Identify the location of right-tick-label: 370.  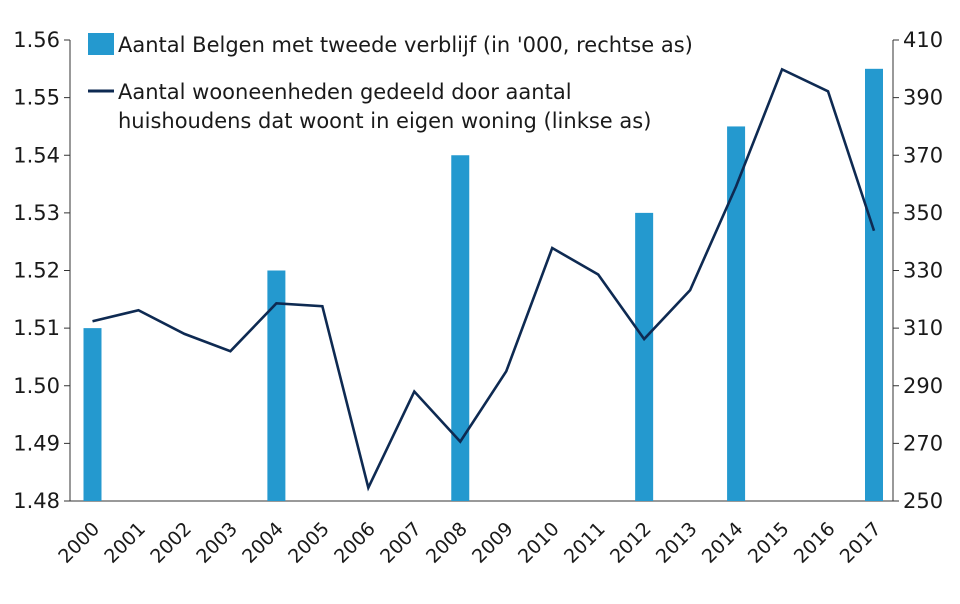
(923, 155).